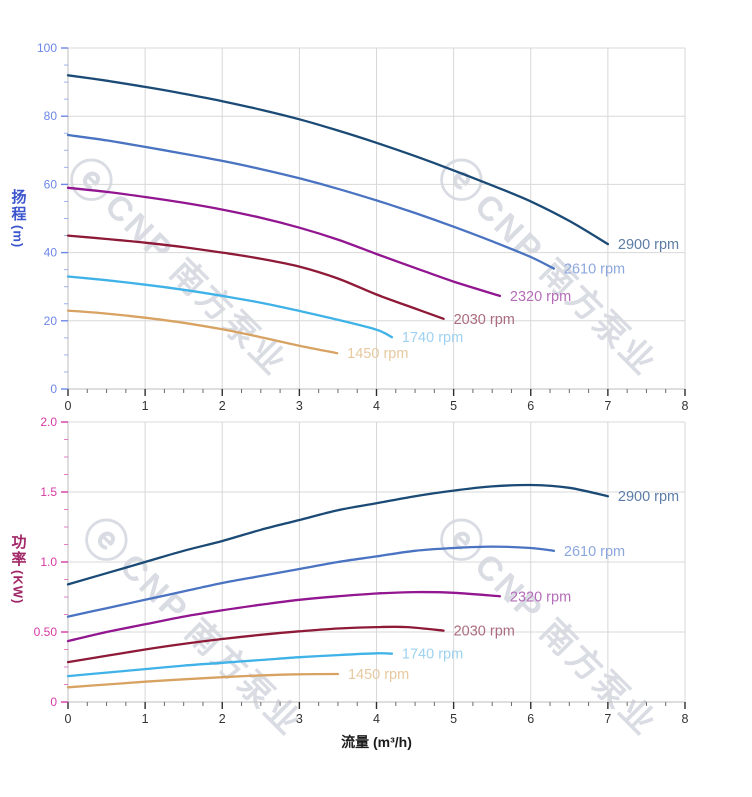 This screenshot has height=797, width=752. Describe the element at coordinates (18, 237) in the screenshot. I see `head-axis-unit: (m)` at that location.